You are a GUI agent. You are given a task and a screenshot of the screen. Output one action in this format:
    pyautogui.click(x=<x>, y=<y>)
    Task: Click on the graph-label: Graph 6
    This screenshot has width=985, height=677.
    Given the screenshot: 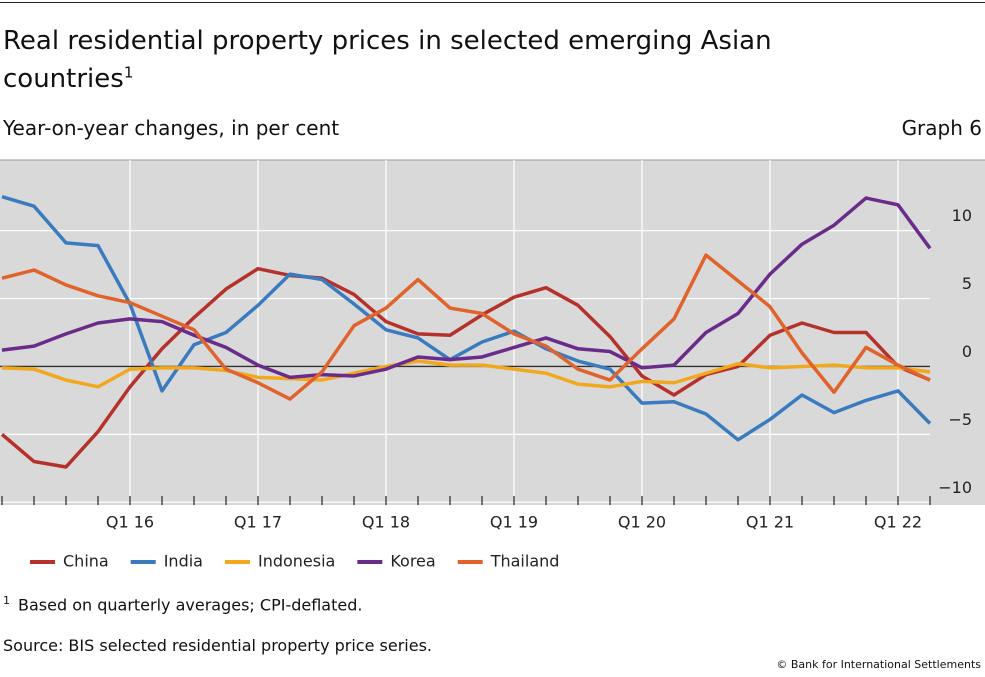 What is the action you would take?
    pyautogui.click(x=941, y=128)
    